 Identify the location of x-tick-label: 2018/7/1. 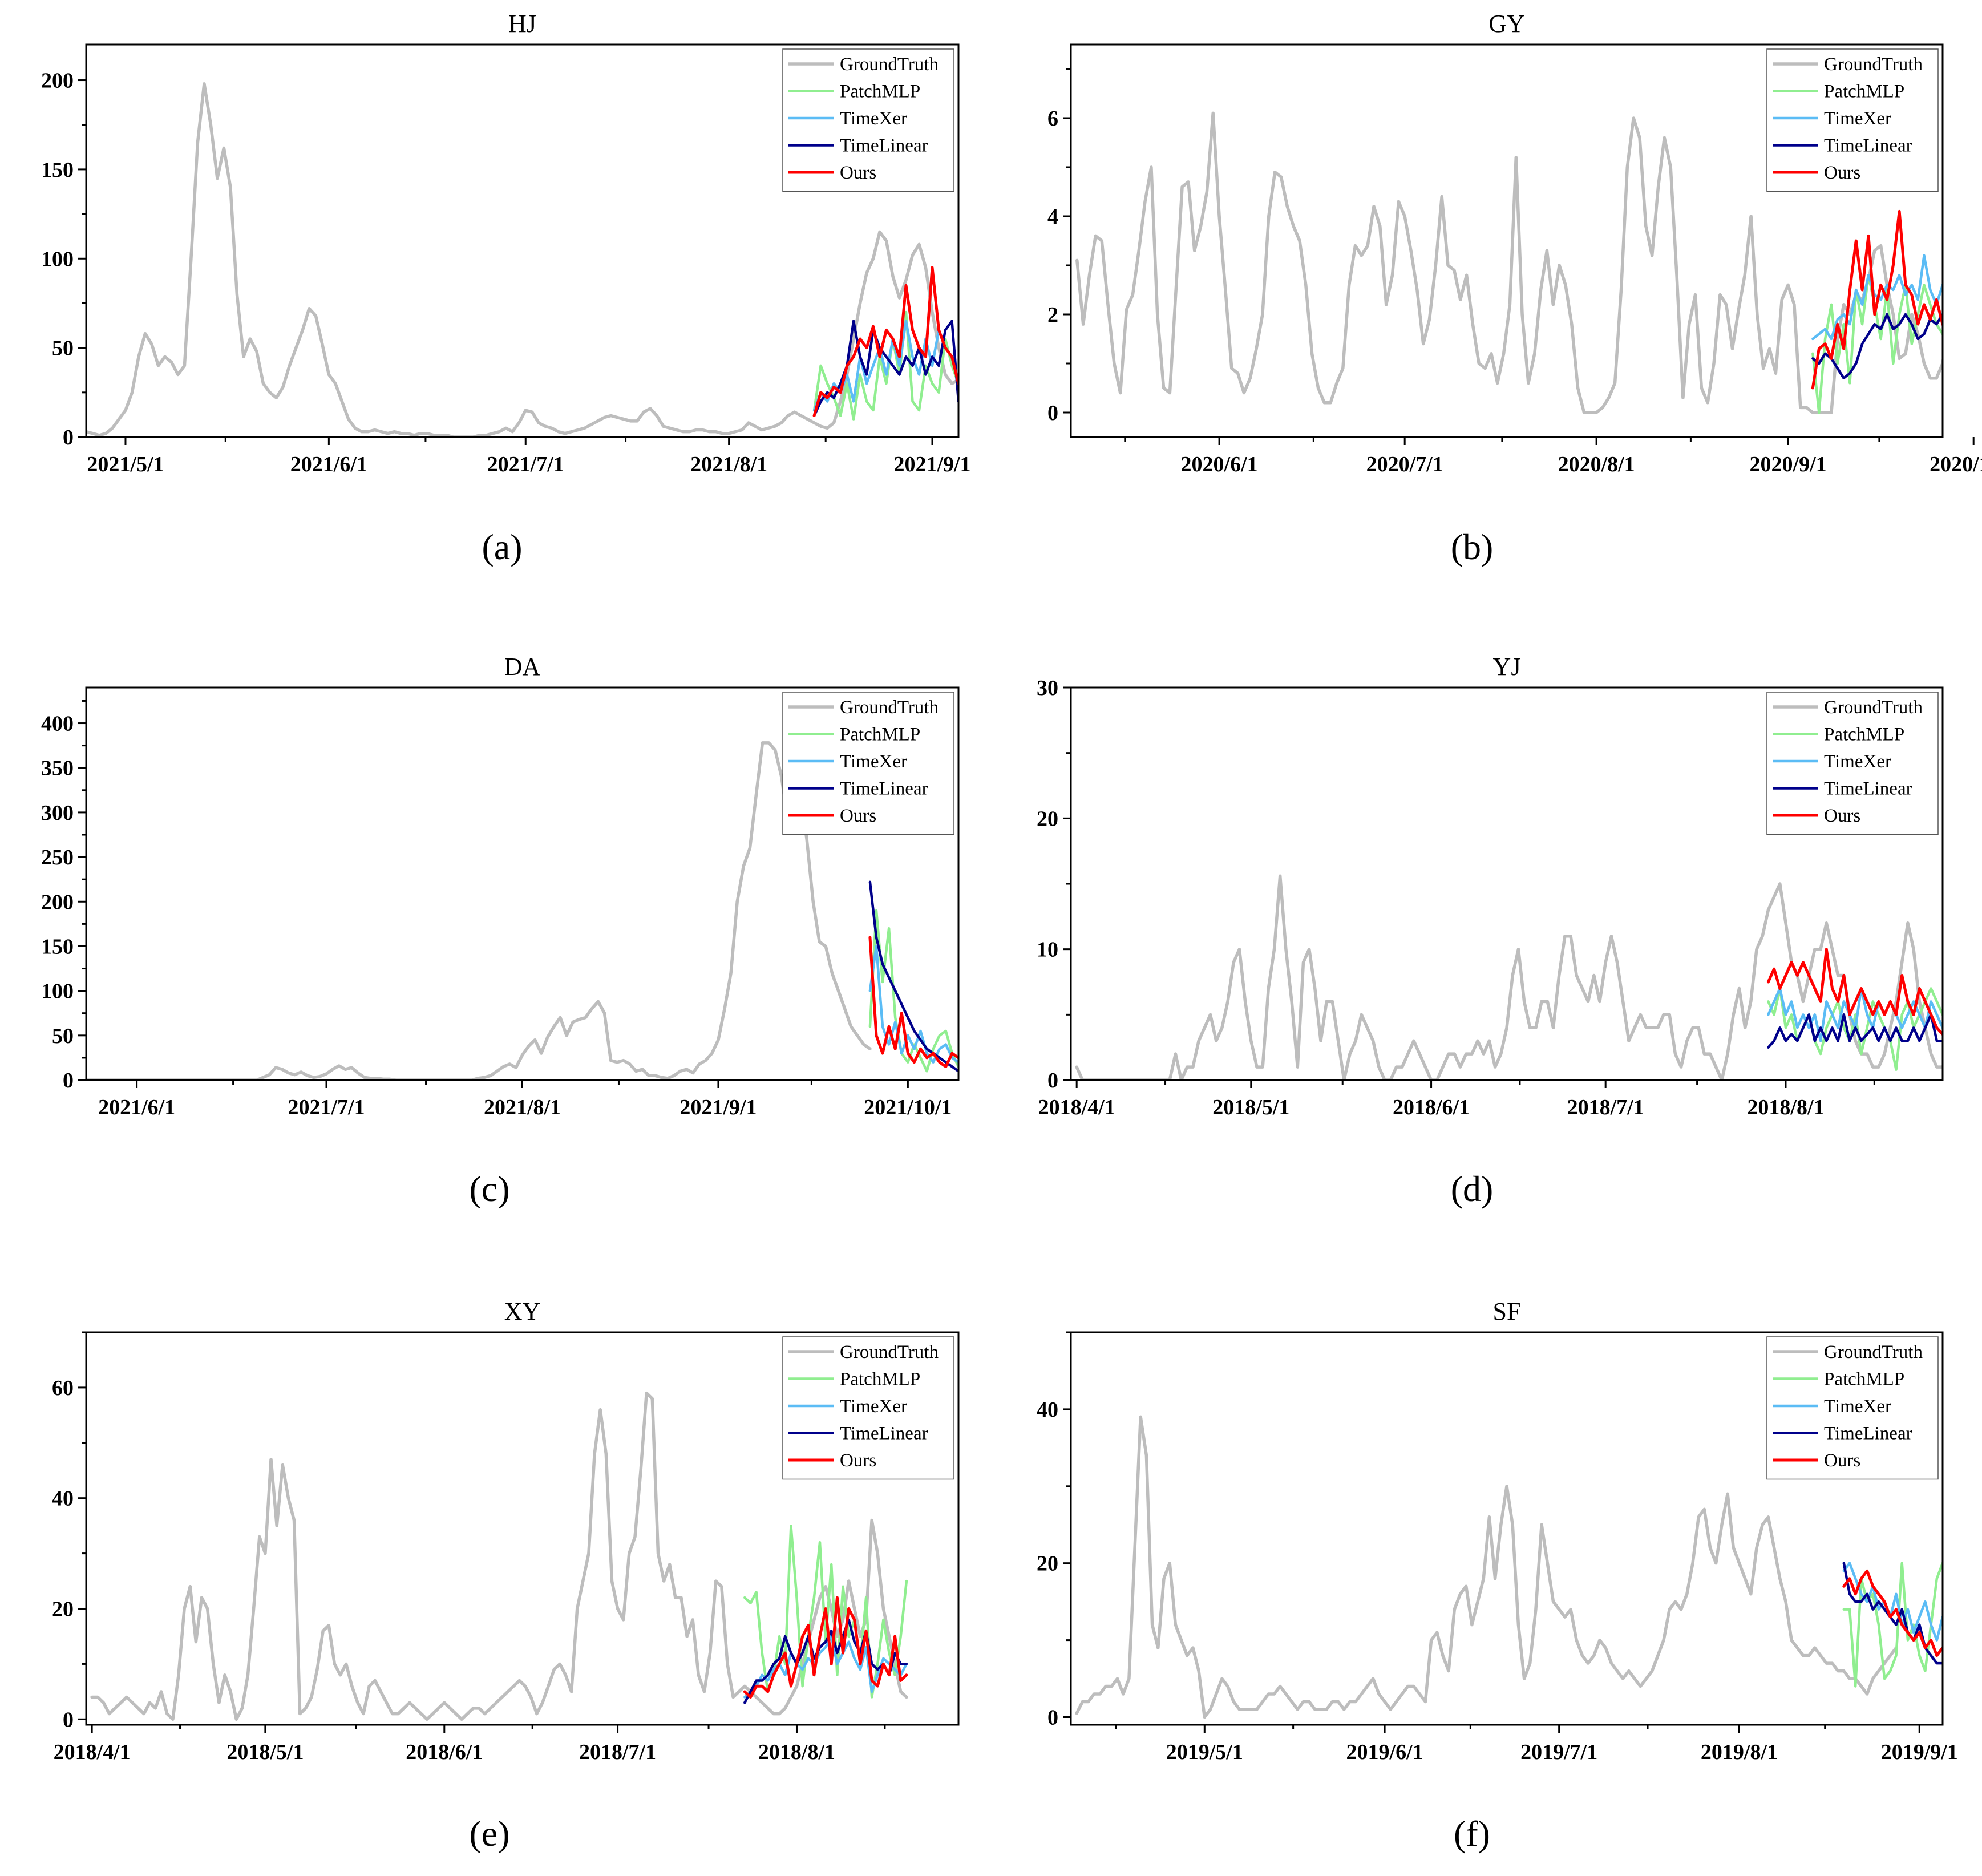
(618, 1752).